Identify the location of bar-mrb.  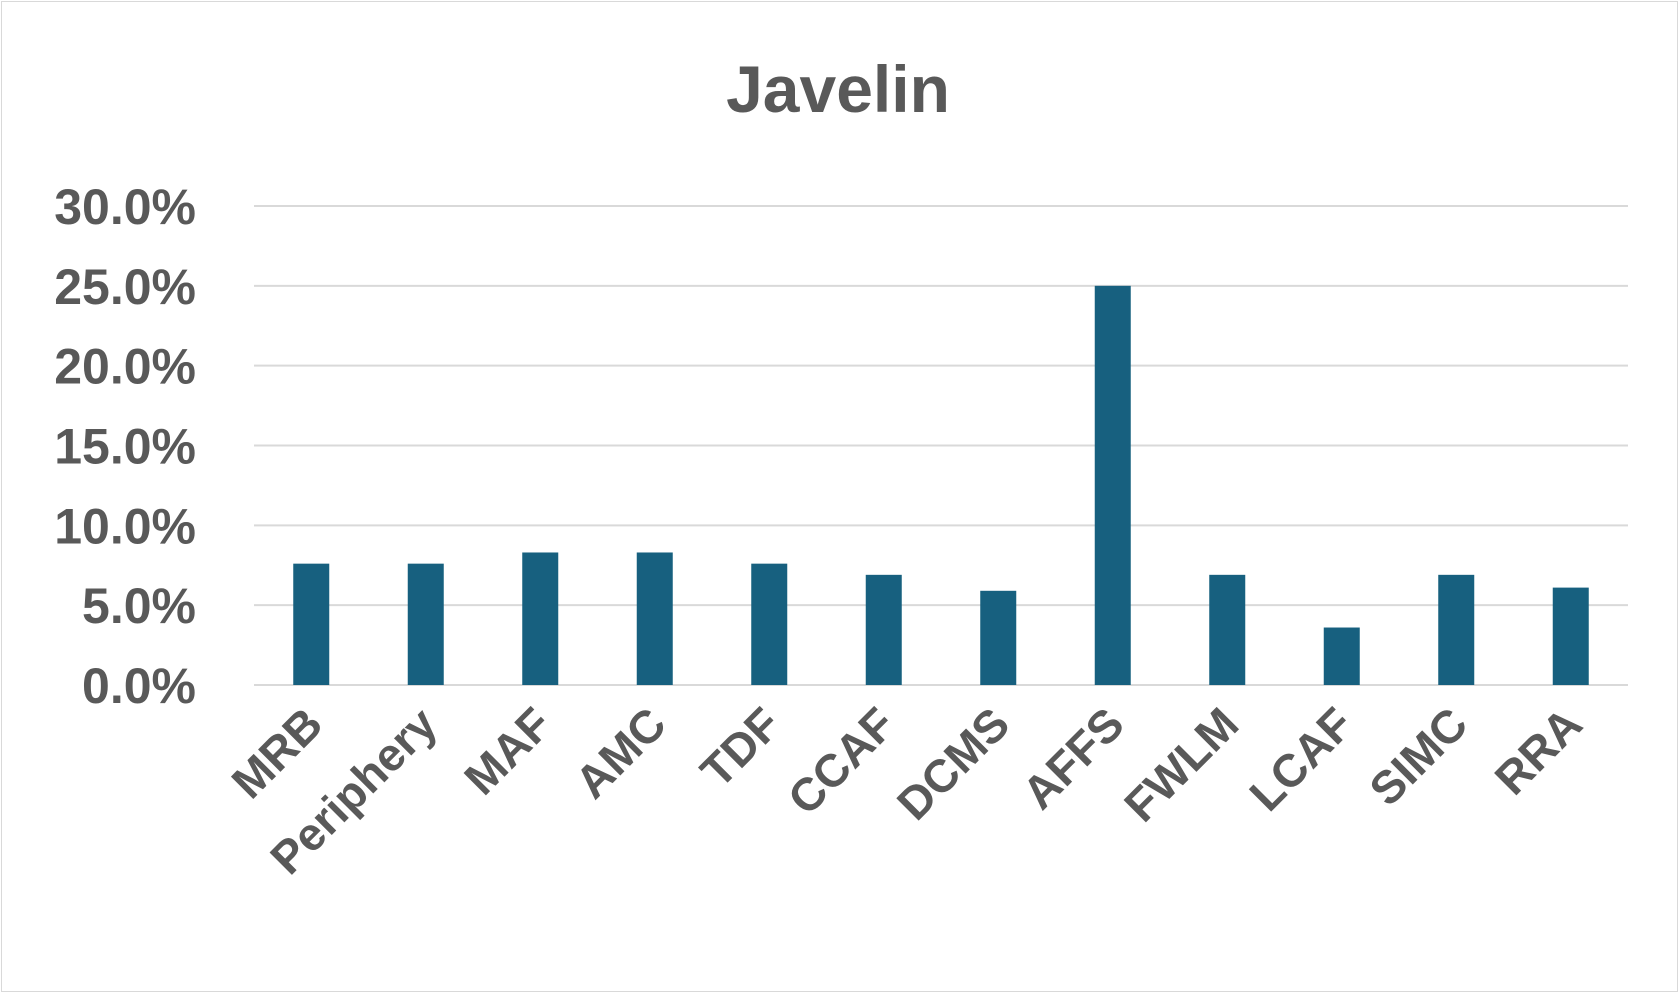
(311, 624).